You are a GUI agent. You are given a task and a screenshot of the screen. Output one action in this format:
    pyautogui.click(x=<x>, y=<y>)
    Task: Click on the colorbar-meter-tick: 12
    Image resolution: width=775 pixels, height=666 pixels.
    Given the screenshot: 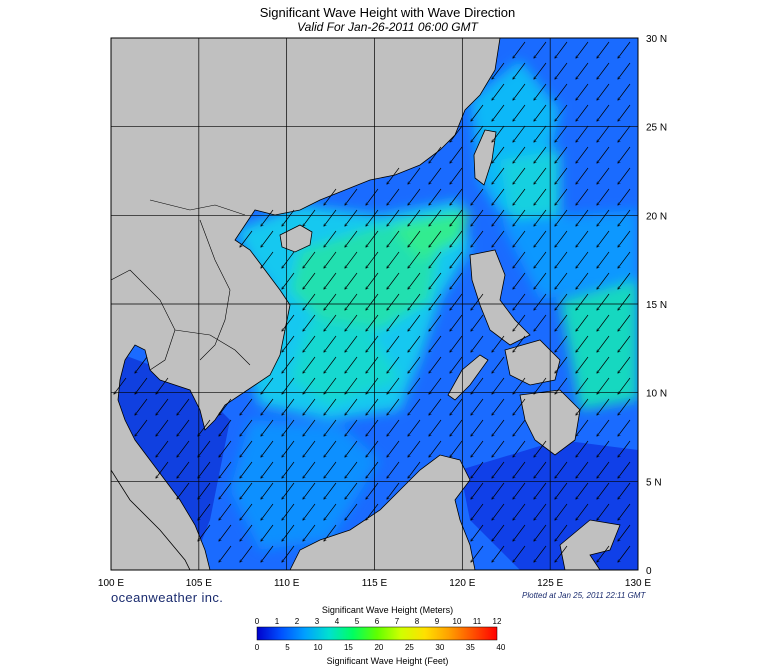 What is the action you would take?
    pyautogui.click(x=497, y=621)
    